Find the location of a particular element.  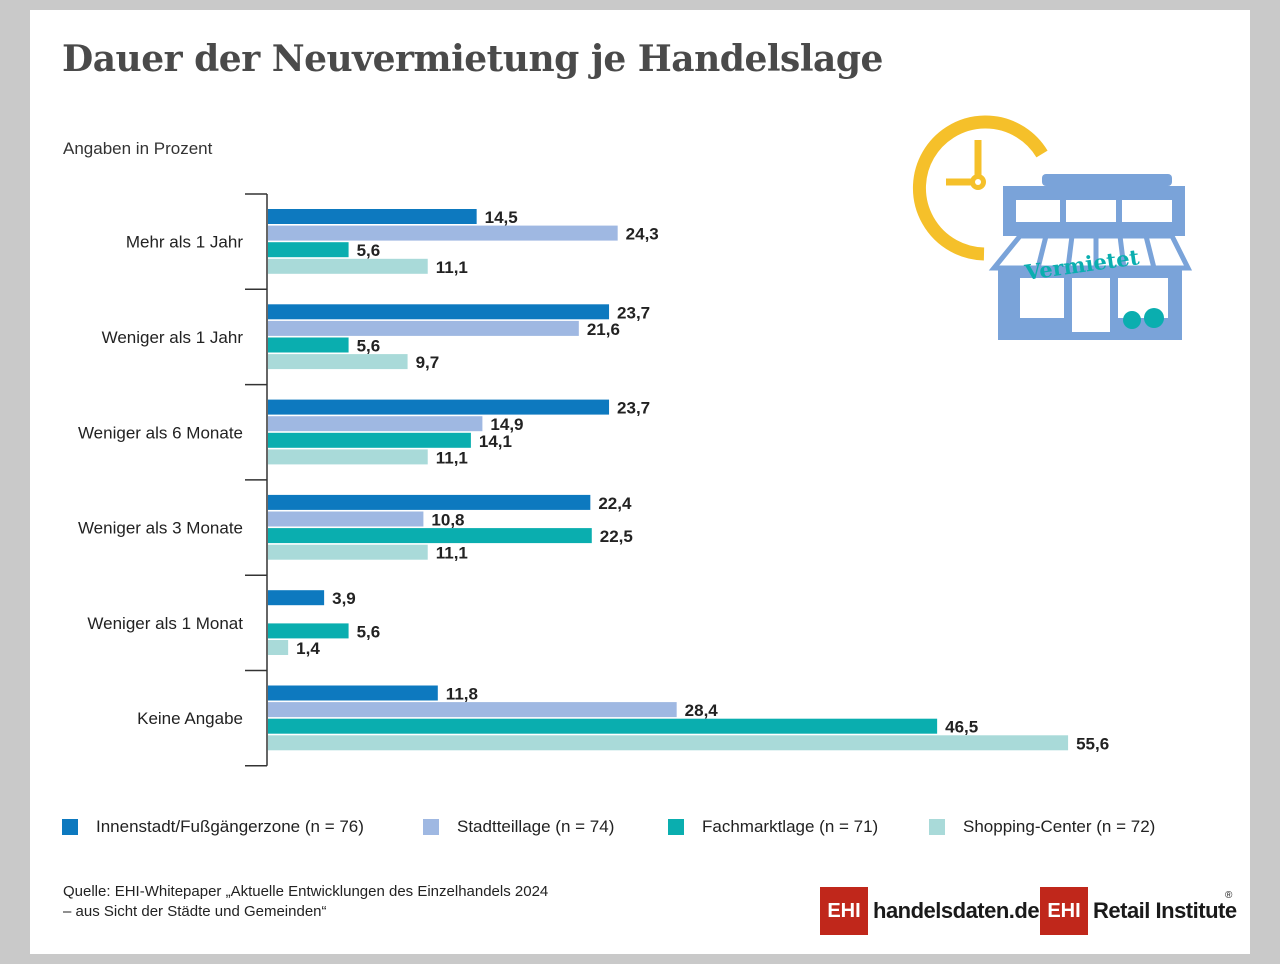

legend-label: Fachmarktlage (n = 71) is located at coordinates (790, 826).